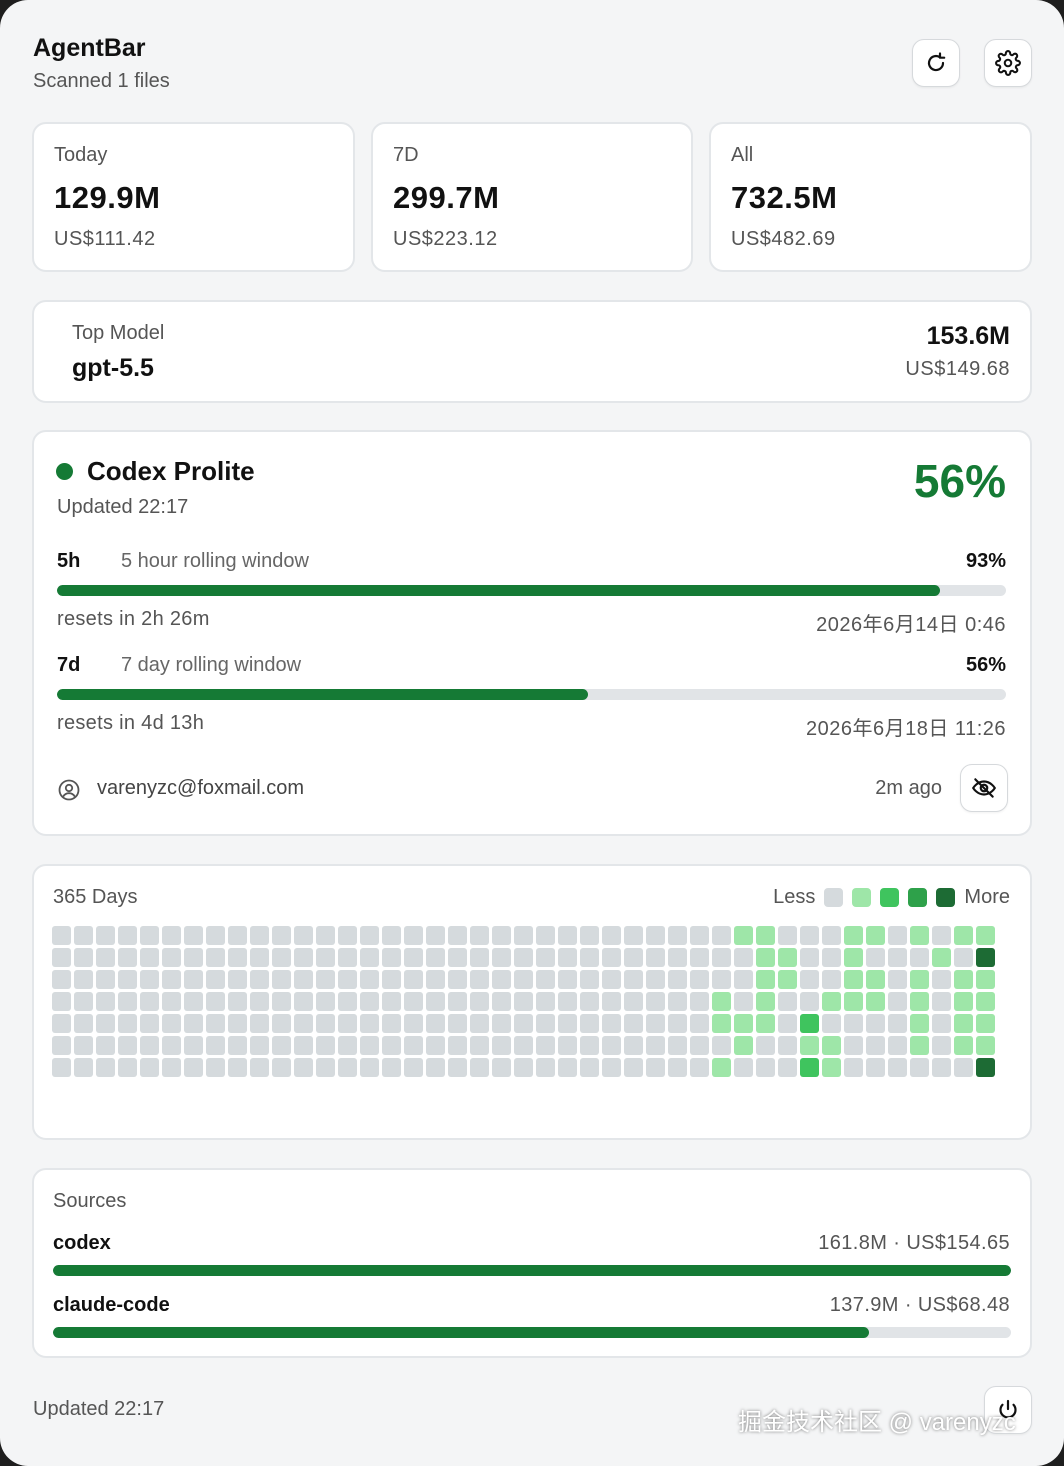  I want to click on status-dot, so click(64, 471).